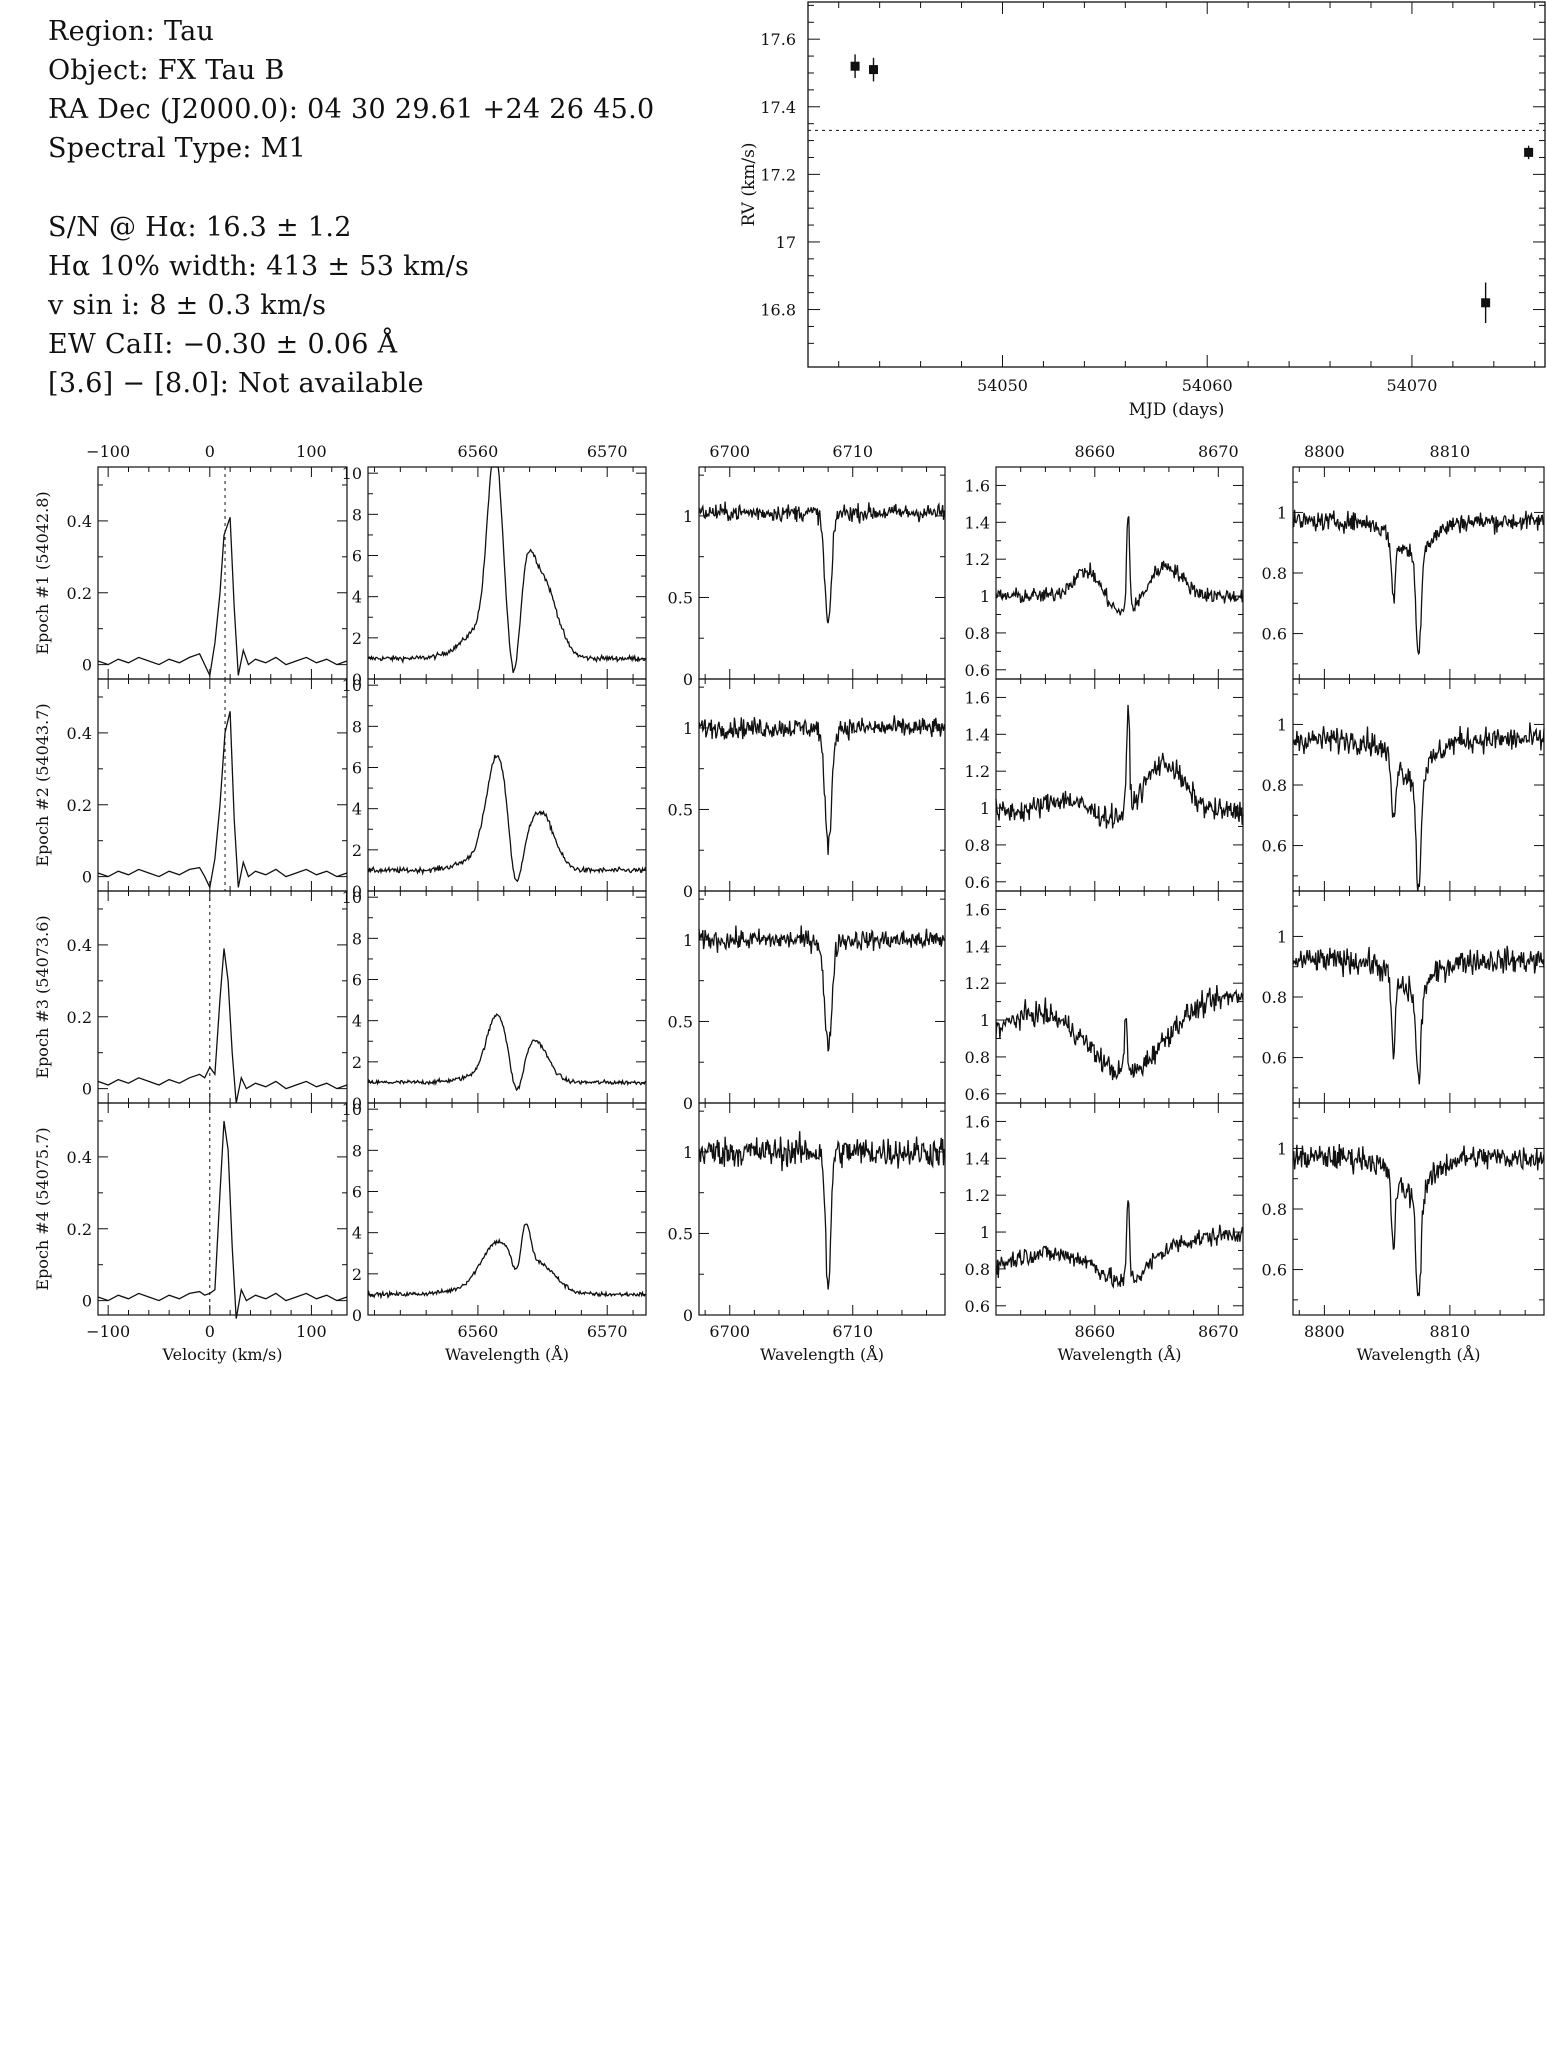 The height and width of the screenshot is (2069, 1547). Describe the element at coordinates (729, 1331) in the screenshot. I see `bottom-x-tick-label: 6700` at that location.